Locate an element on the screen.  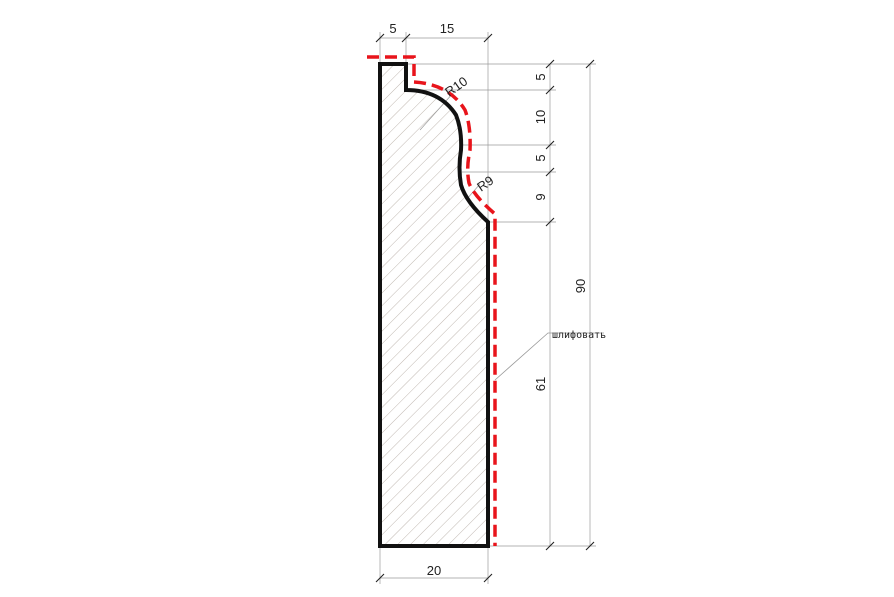
dim-total-height: 90 is located at coordinates (580, 286).